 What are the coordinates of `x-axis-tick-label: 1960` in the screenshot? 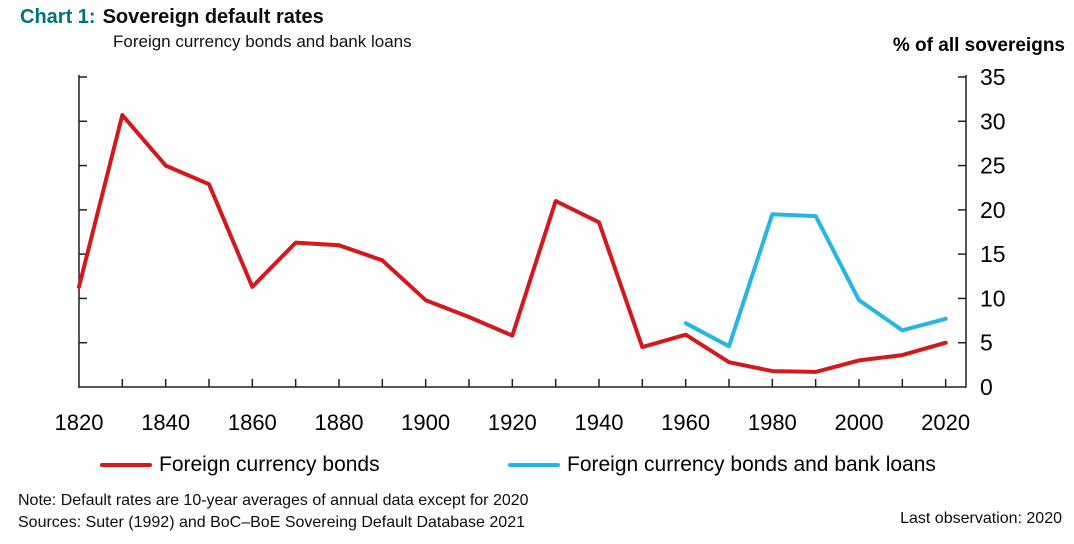 It's located at (685, 422).